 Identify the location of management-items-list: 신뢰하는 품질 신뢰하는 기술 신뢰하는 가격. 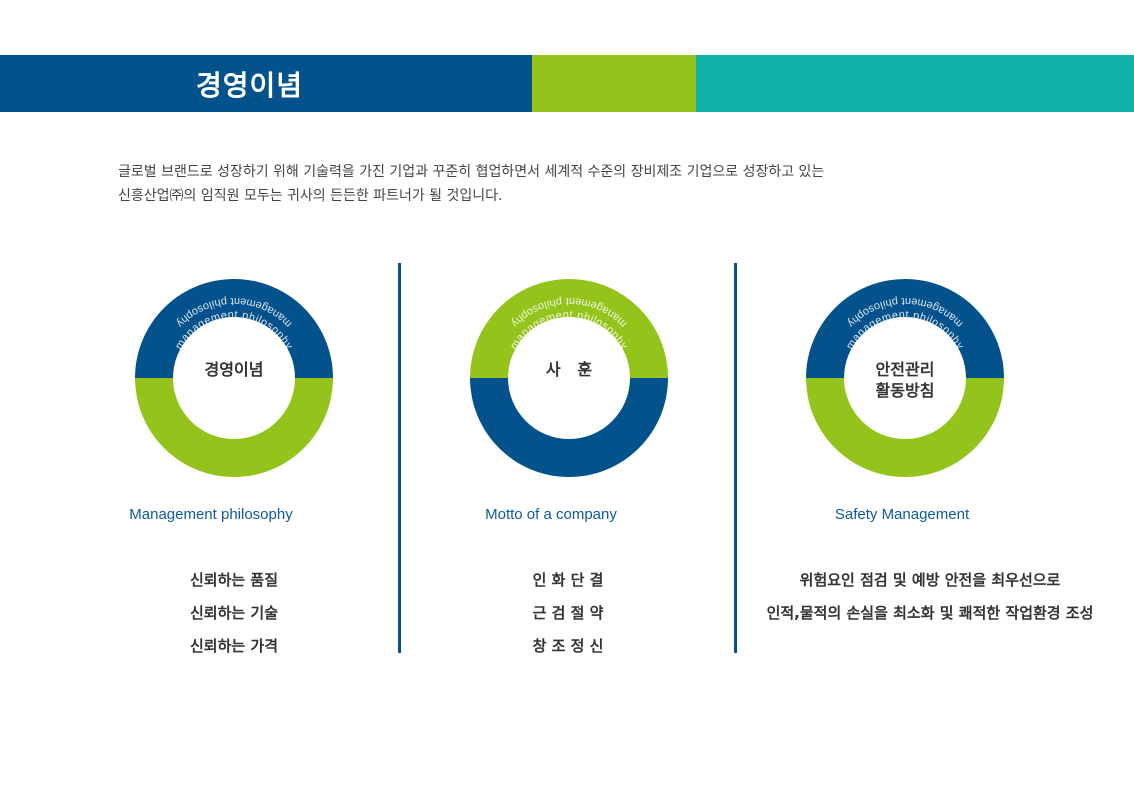
(234, 617).